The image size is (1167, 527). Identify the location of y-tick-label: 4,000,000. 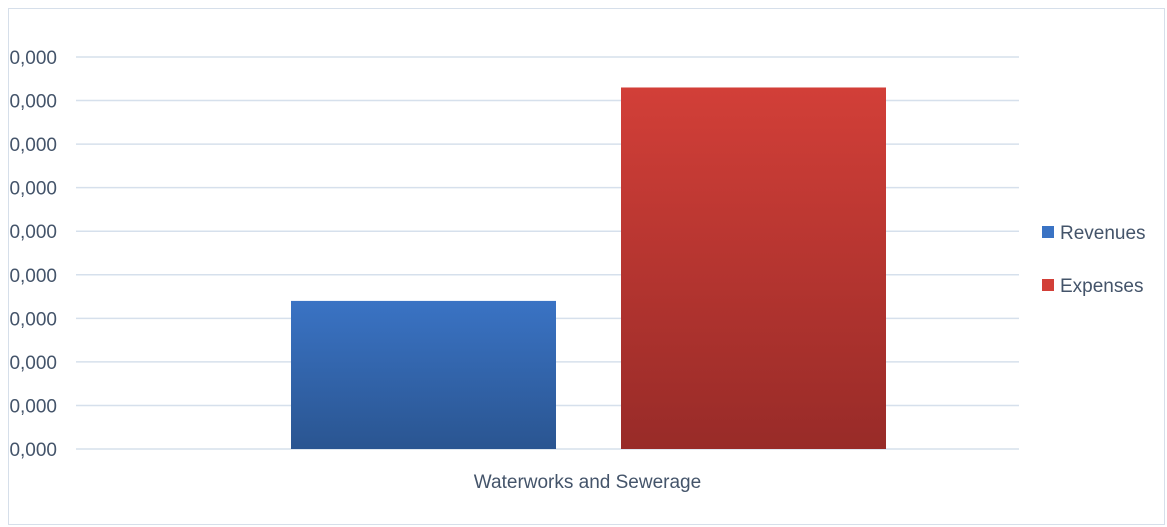
(33, 58).